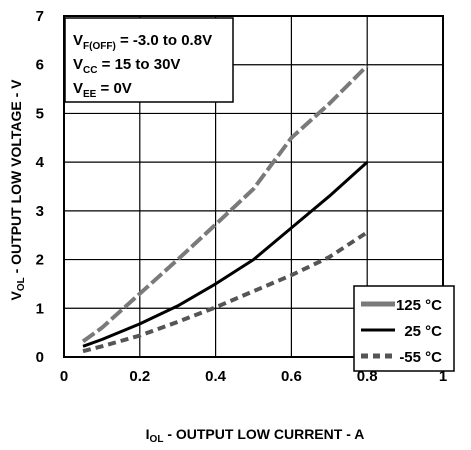 The image size is (471, 450). I want to click on condition-text: VEE = 0V, so click(102, 90).